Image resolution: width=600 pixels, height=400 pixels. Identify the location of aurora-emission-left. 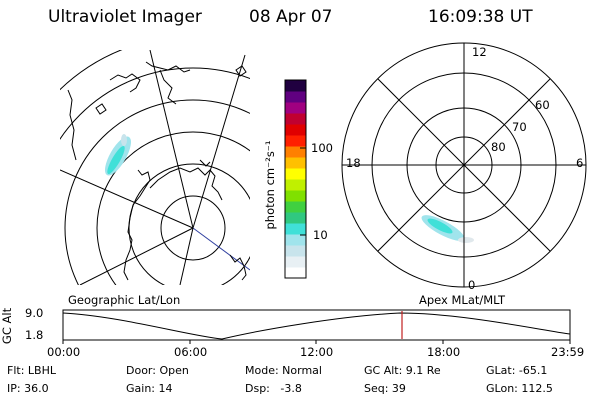
(118, 155).